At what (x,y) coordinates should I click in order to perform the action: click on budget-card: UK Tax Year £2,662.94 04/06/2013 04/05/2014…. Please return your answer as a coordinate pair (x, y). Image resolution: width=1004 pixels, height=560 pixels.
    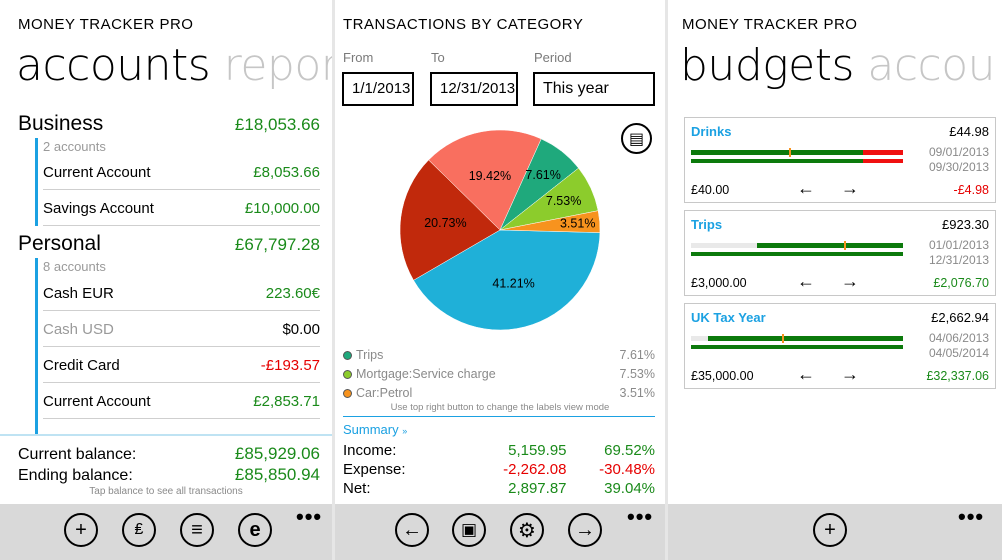
    Looking at the image, I should click on (840, 346).